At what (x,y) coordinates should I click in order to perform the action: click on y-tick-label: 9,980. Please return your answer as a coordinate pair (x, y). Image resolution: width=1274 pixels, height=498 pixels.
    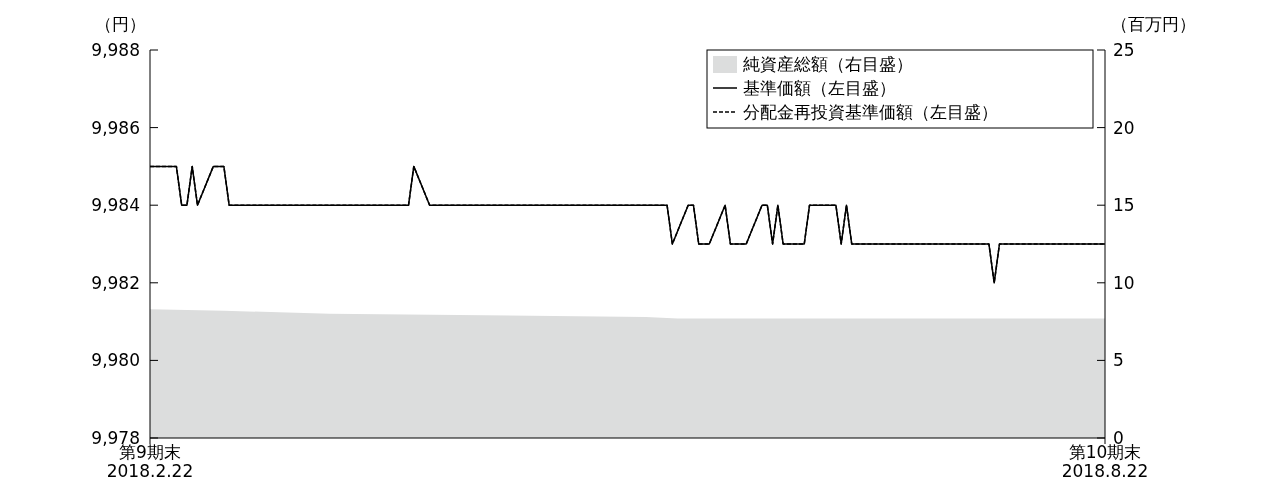
    Looking at the image, I should click on (115, 360).